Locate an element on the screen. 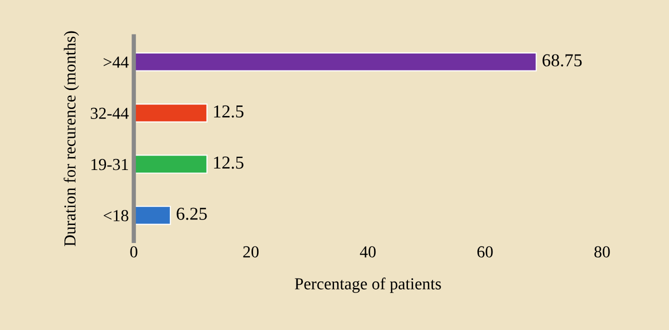 The height and width of the screenshot is (330, 669). x-tick-label: 20 is located at coordinates (251, 252).